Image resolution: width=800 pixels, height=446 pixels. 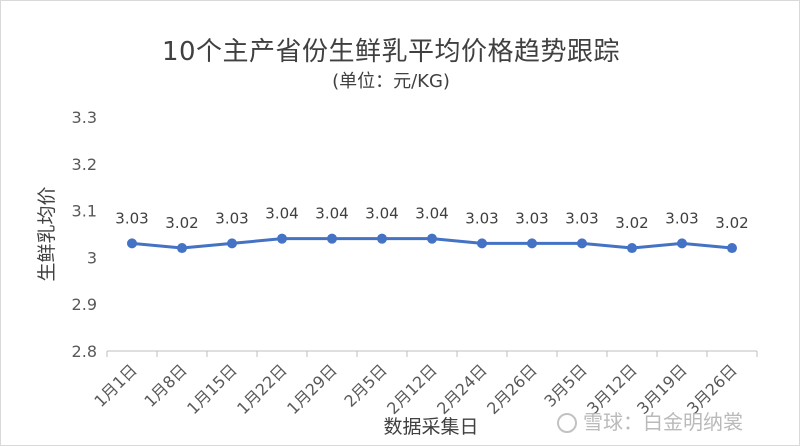 What do you see at coordinates (84, 351) in the screenshot?
I see `y-tick-label: 2.8` at bounding box center [84, 351].